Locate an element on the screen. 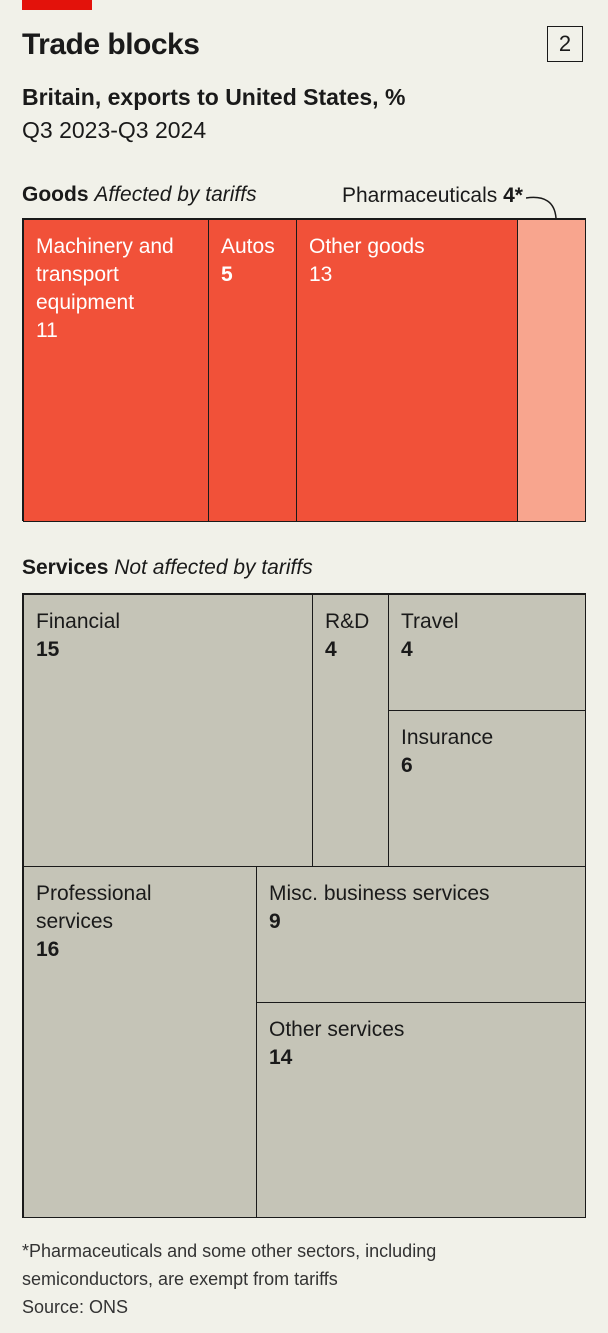 The image size is (608, 1333). cell-value: 13 is located at coordinates (321, 274).